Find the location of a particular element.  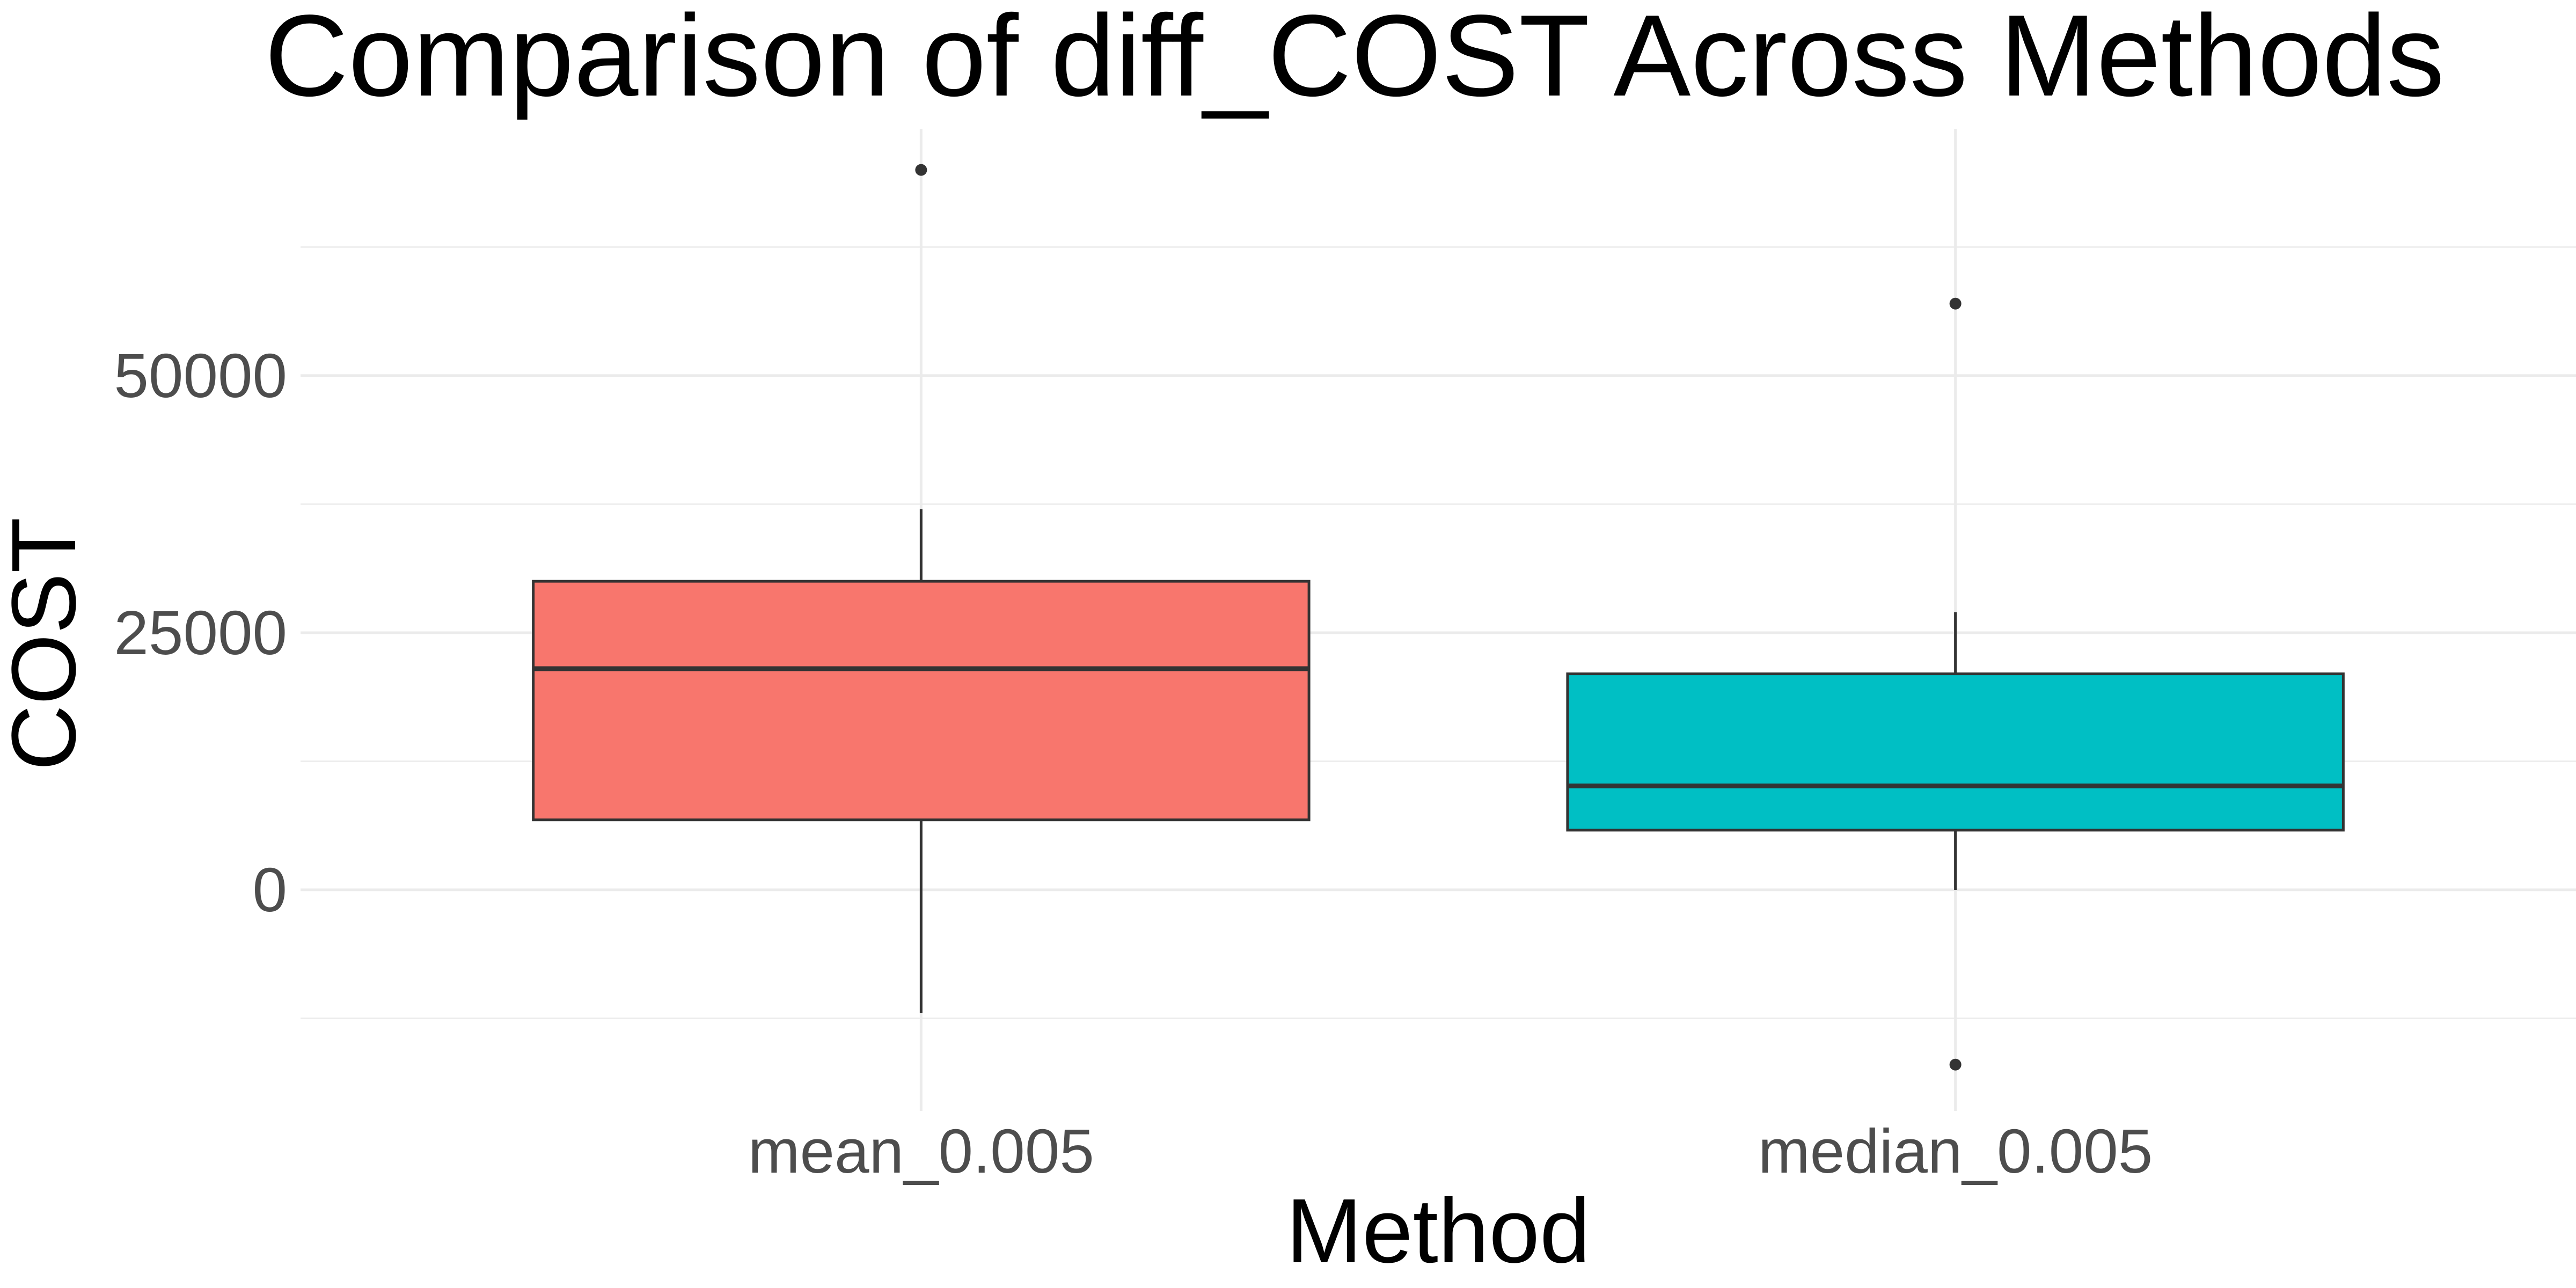

y-tick-label: 25000 is located at coordinates (200, 633).